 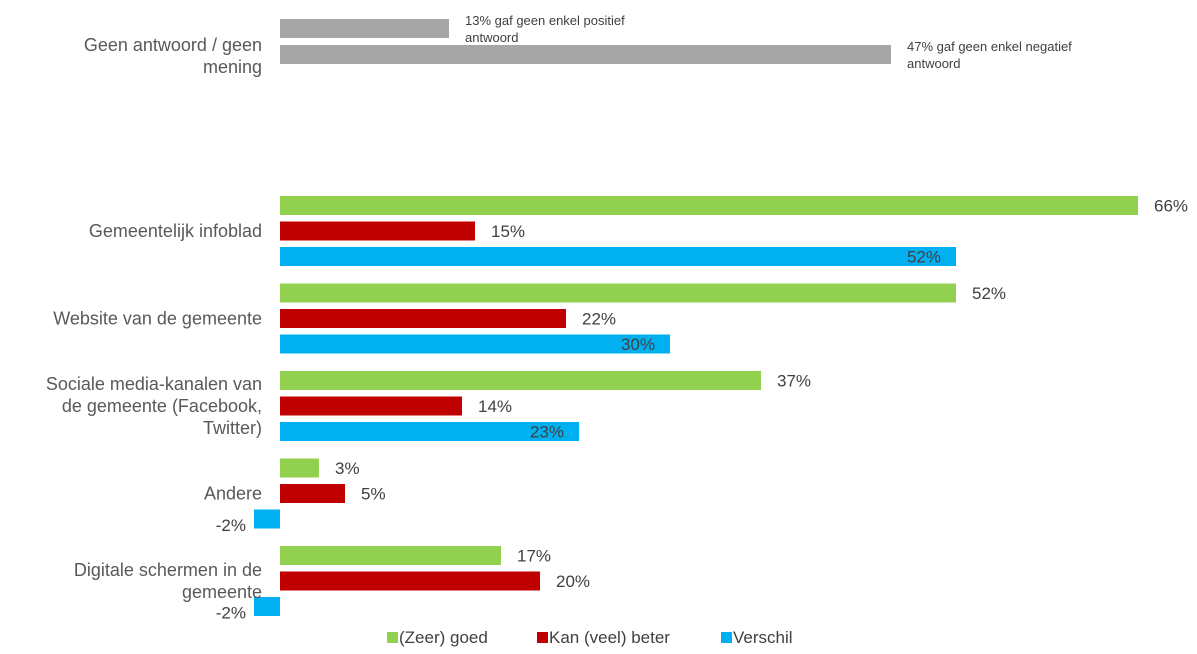 What do you see at coordinates (232, 428) in the screenshot?
I see `category-label: Twitter)` at bounding box center [232, 428].